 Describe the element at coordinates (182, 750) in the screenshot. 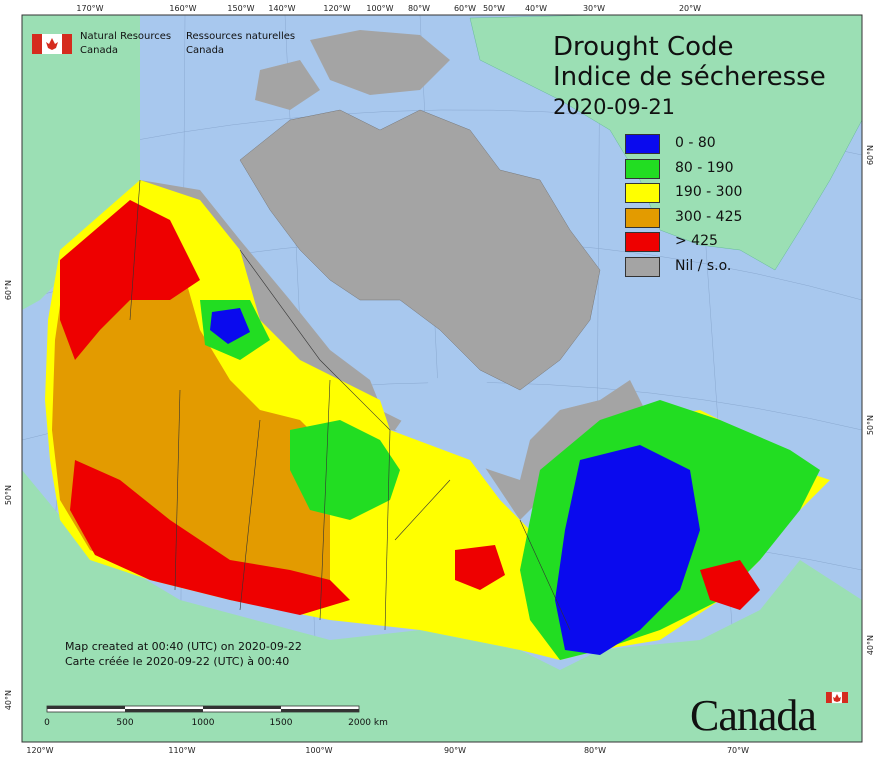

I see `lon-tick: 110°W` at that location.